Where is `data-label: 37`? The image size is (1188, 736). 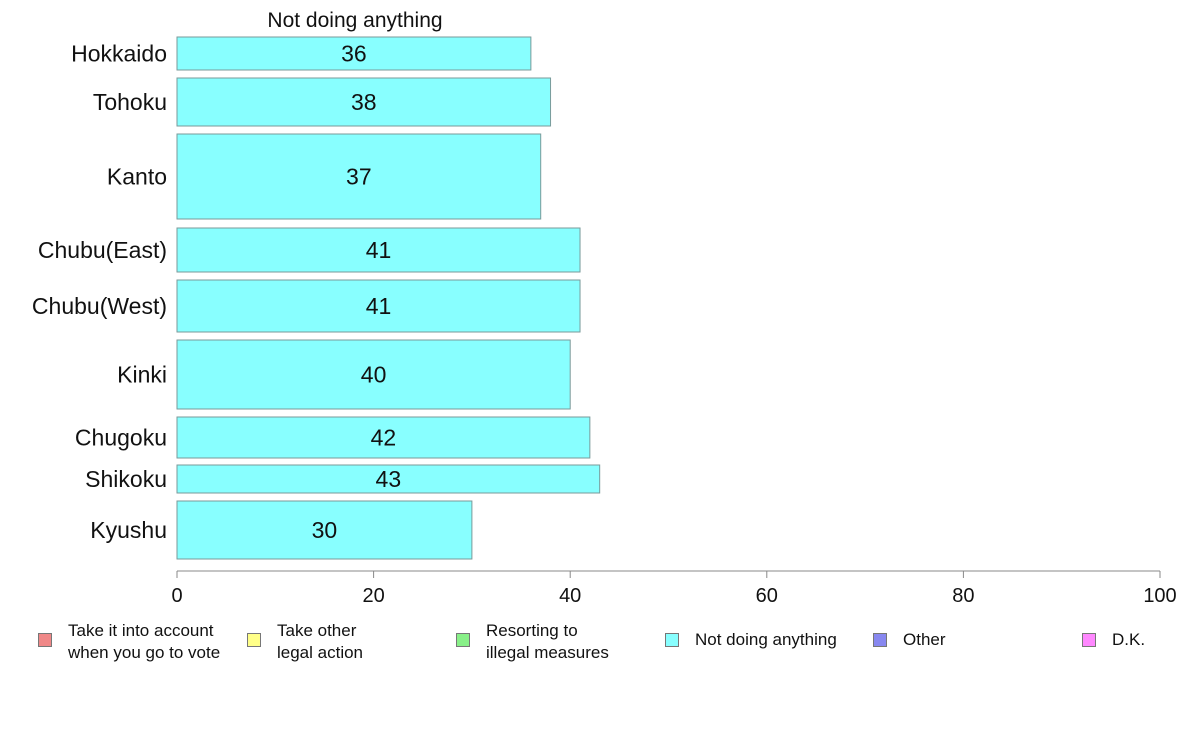
data-label: 37 is located at coordinates (359, 177).